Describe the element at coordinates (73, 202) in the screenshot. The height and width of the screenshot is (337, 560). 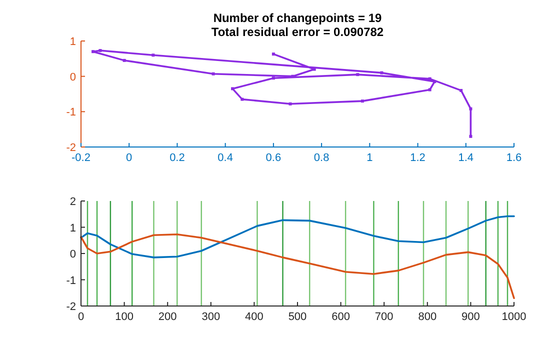
I see `y-tick-label: 2` at that location.